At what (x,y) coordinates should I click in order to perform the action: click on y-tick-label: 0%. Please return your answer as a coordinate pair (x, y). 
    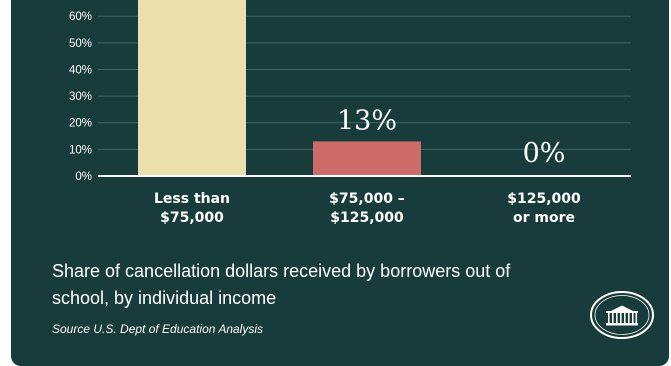
    Looking at the image, I should click on (83, 177).